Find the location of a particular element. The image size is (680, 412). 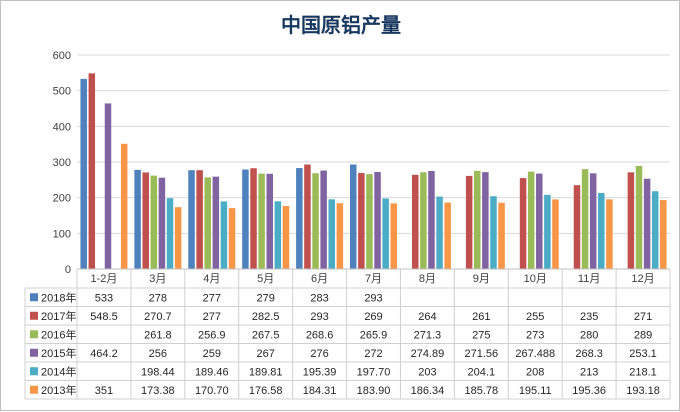

data-label: 293 is located at coordinates (319, 317).